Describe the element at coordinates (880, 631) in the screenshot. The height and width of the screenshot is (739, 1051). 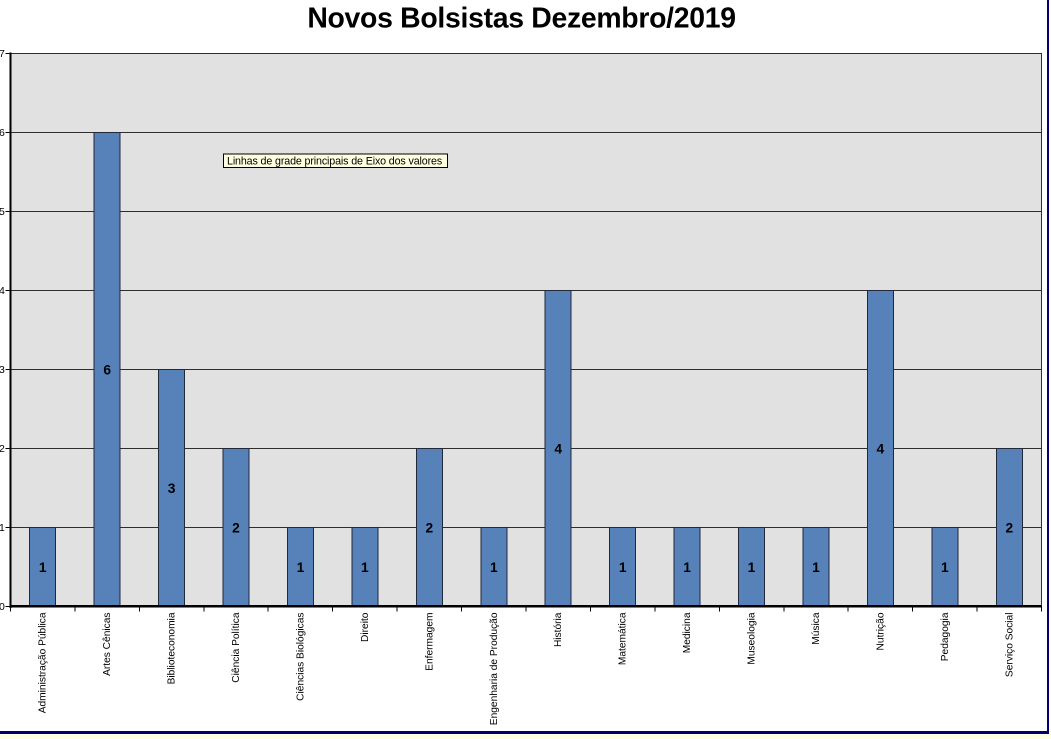
I see `svg-text: Nutrição` at that location.